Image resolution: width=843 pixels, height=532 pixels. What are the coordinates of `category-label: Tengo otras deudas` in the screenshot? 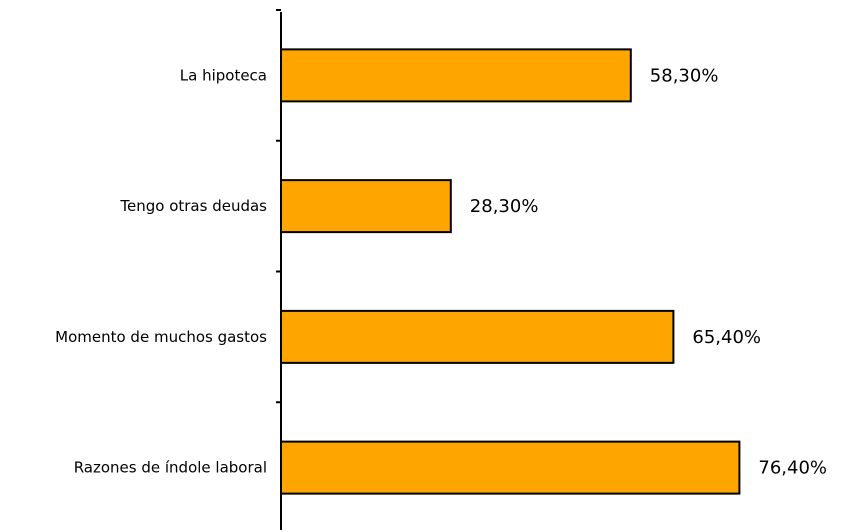 It's located at (193, 206).